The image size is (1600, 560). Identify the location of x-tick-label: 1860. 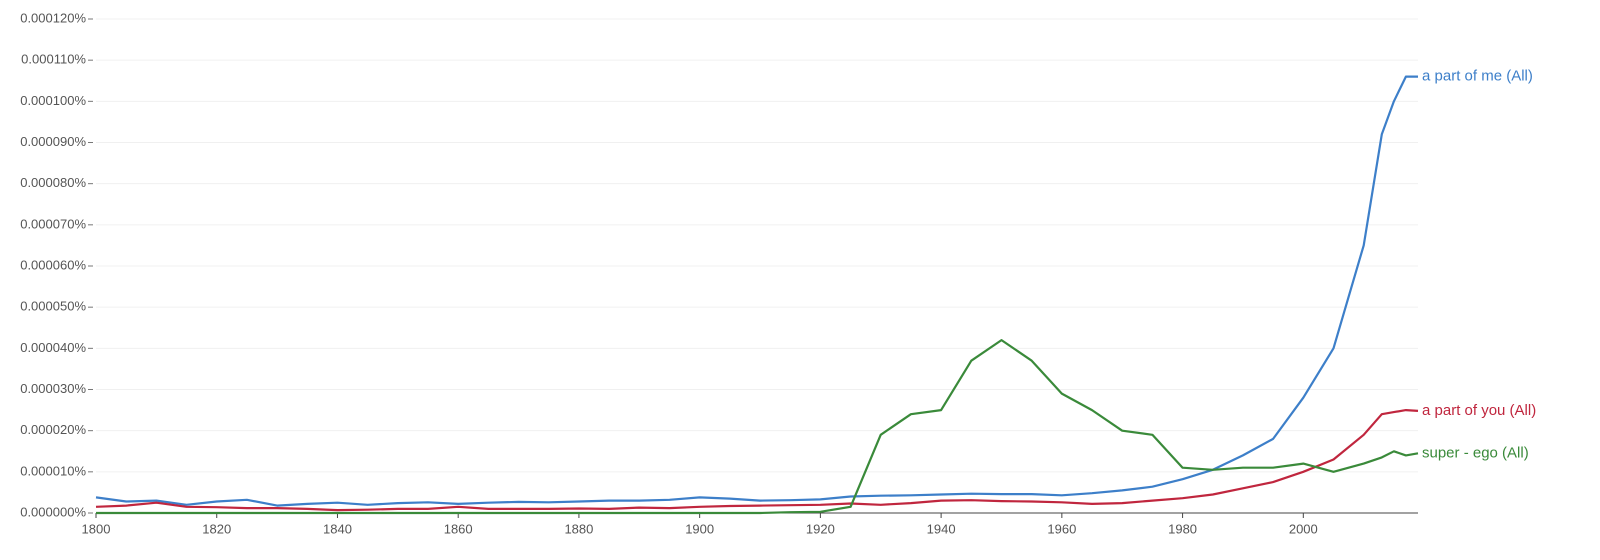
(458, 528).